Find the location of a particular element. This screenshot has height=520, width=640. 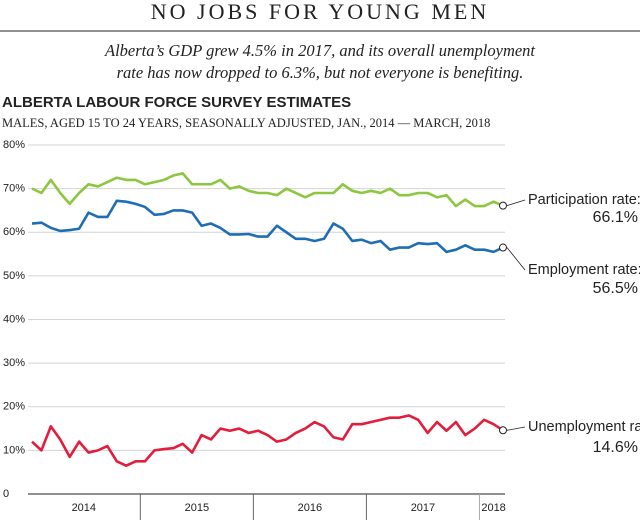

headline: NO JOBS FOR YOUNG MEN is located at coordinates (320, 12).